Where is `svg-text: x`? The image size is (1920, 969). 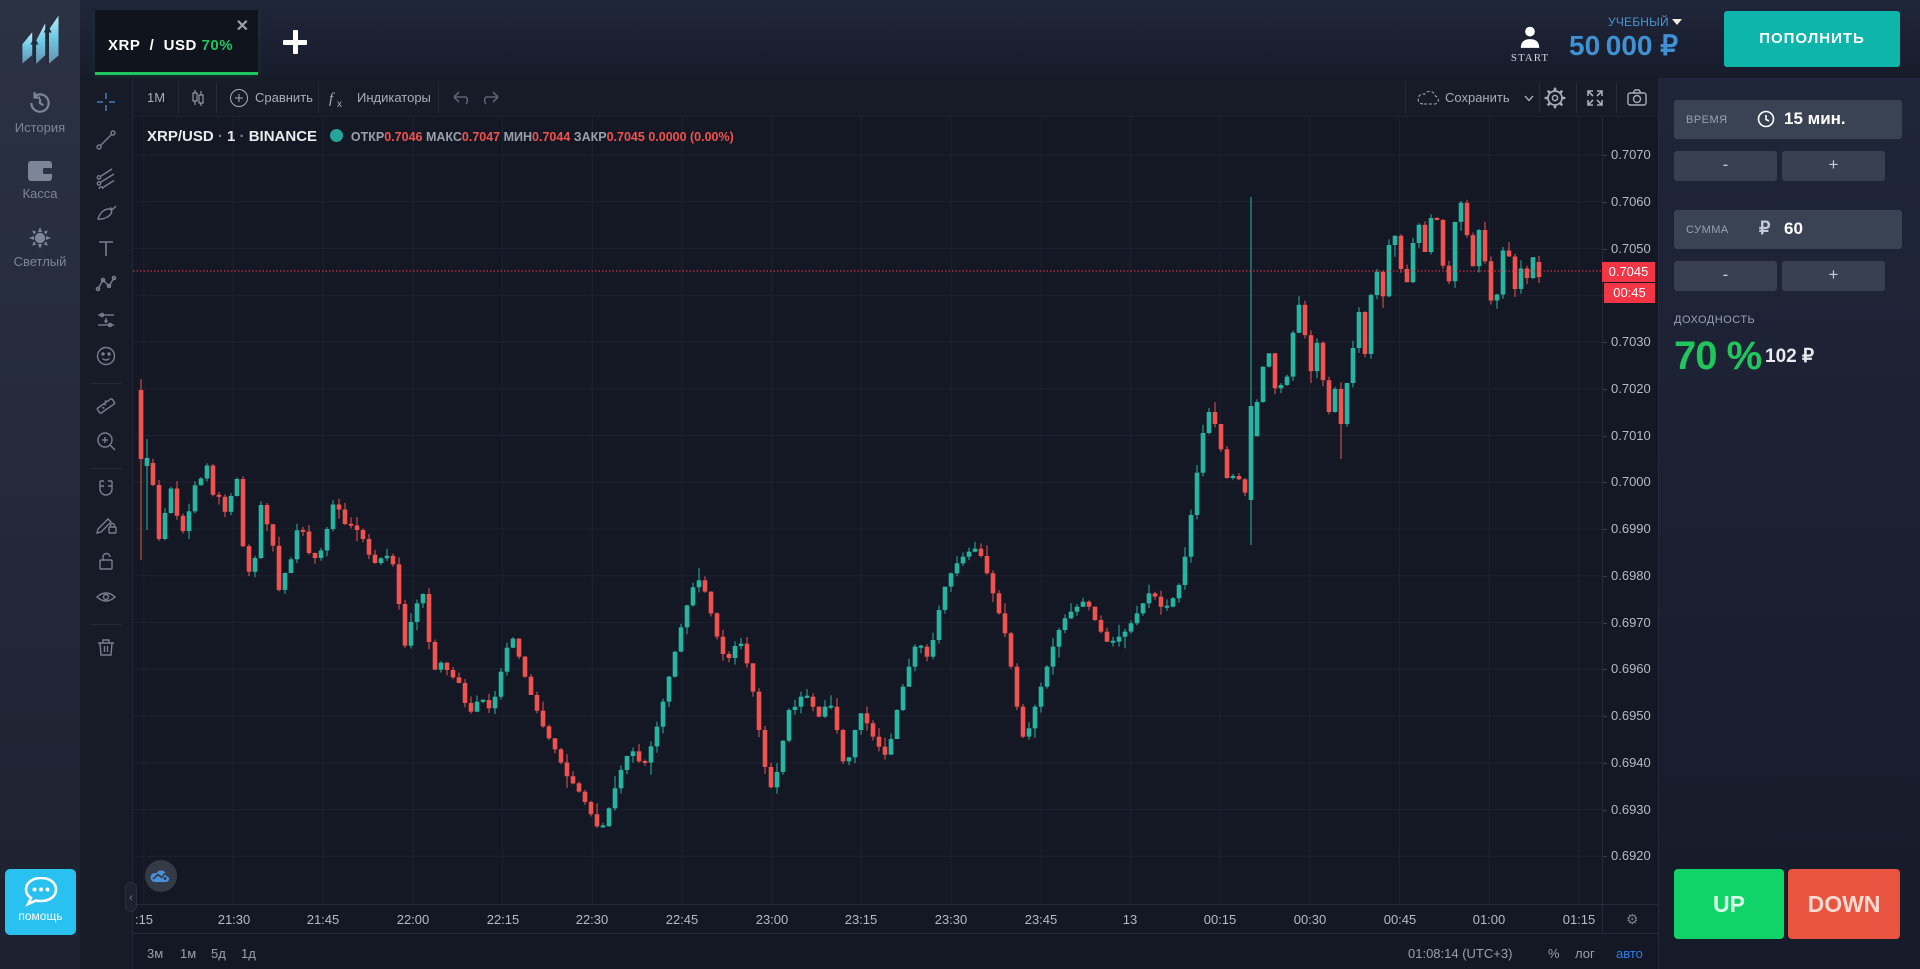
svg-text: x is located at coordinates (339, 103).